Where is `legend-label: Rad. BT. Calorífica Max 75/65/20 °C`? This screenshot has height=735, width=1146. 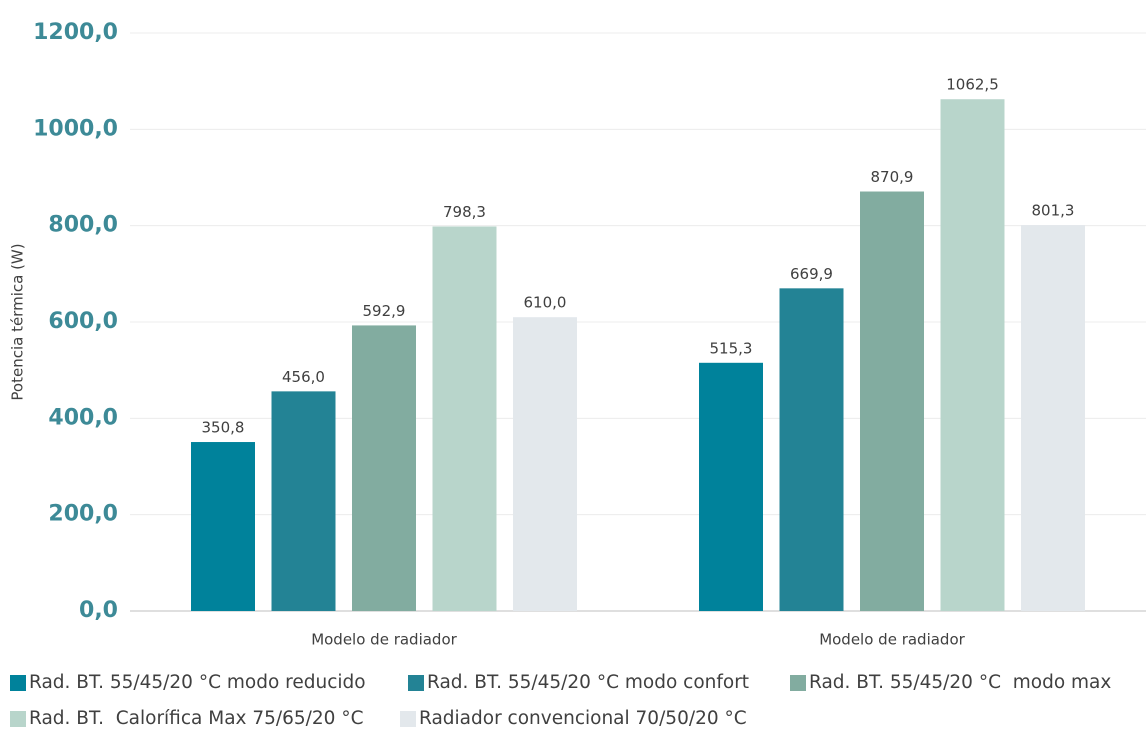
legend-label: Rad. BT. Calorífica Max 75/65/20 °C is located at coordinates (196, 718).